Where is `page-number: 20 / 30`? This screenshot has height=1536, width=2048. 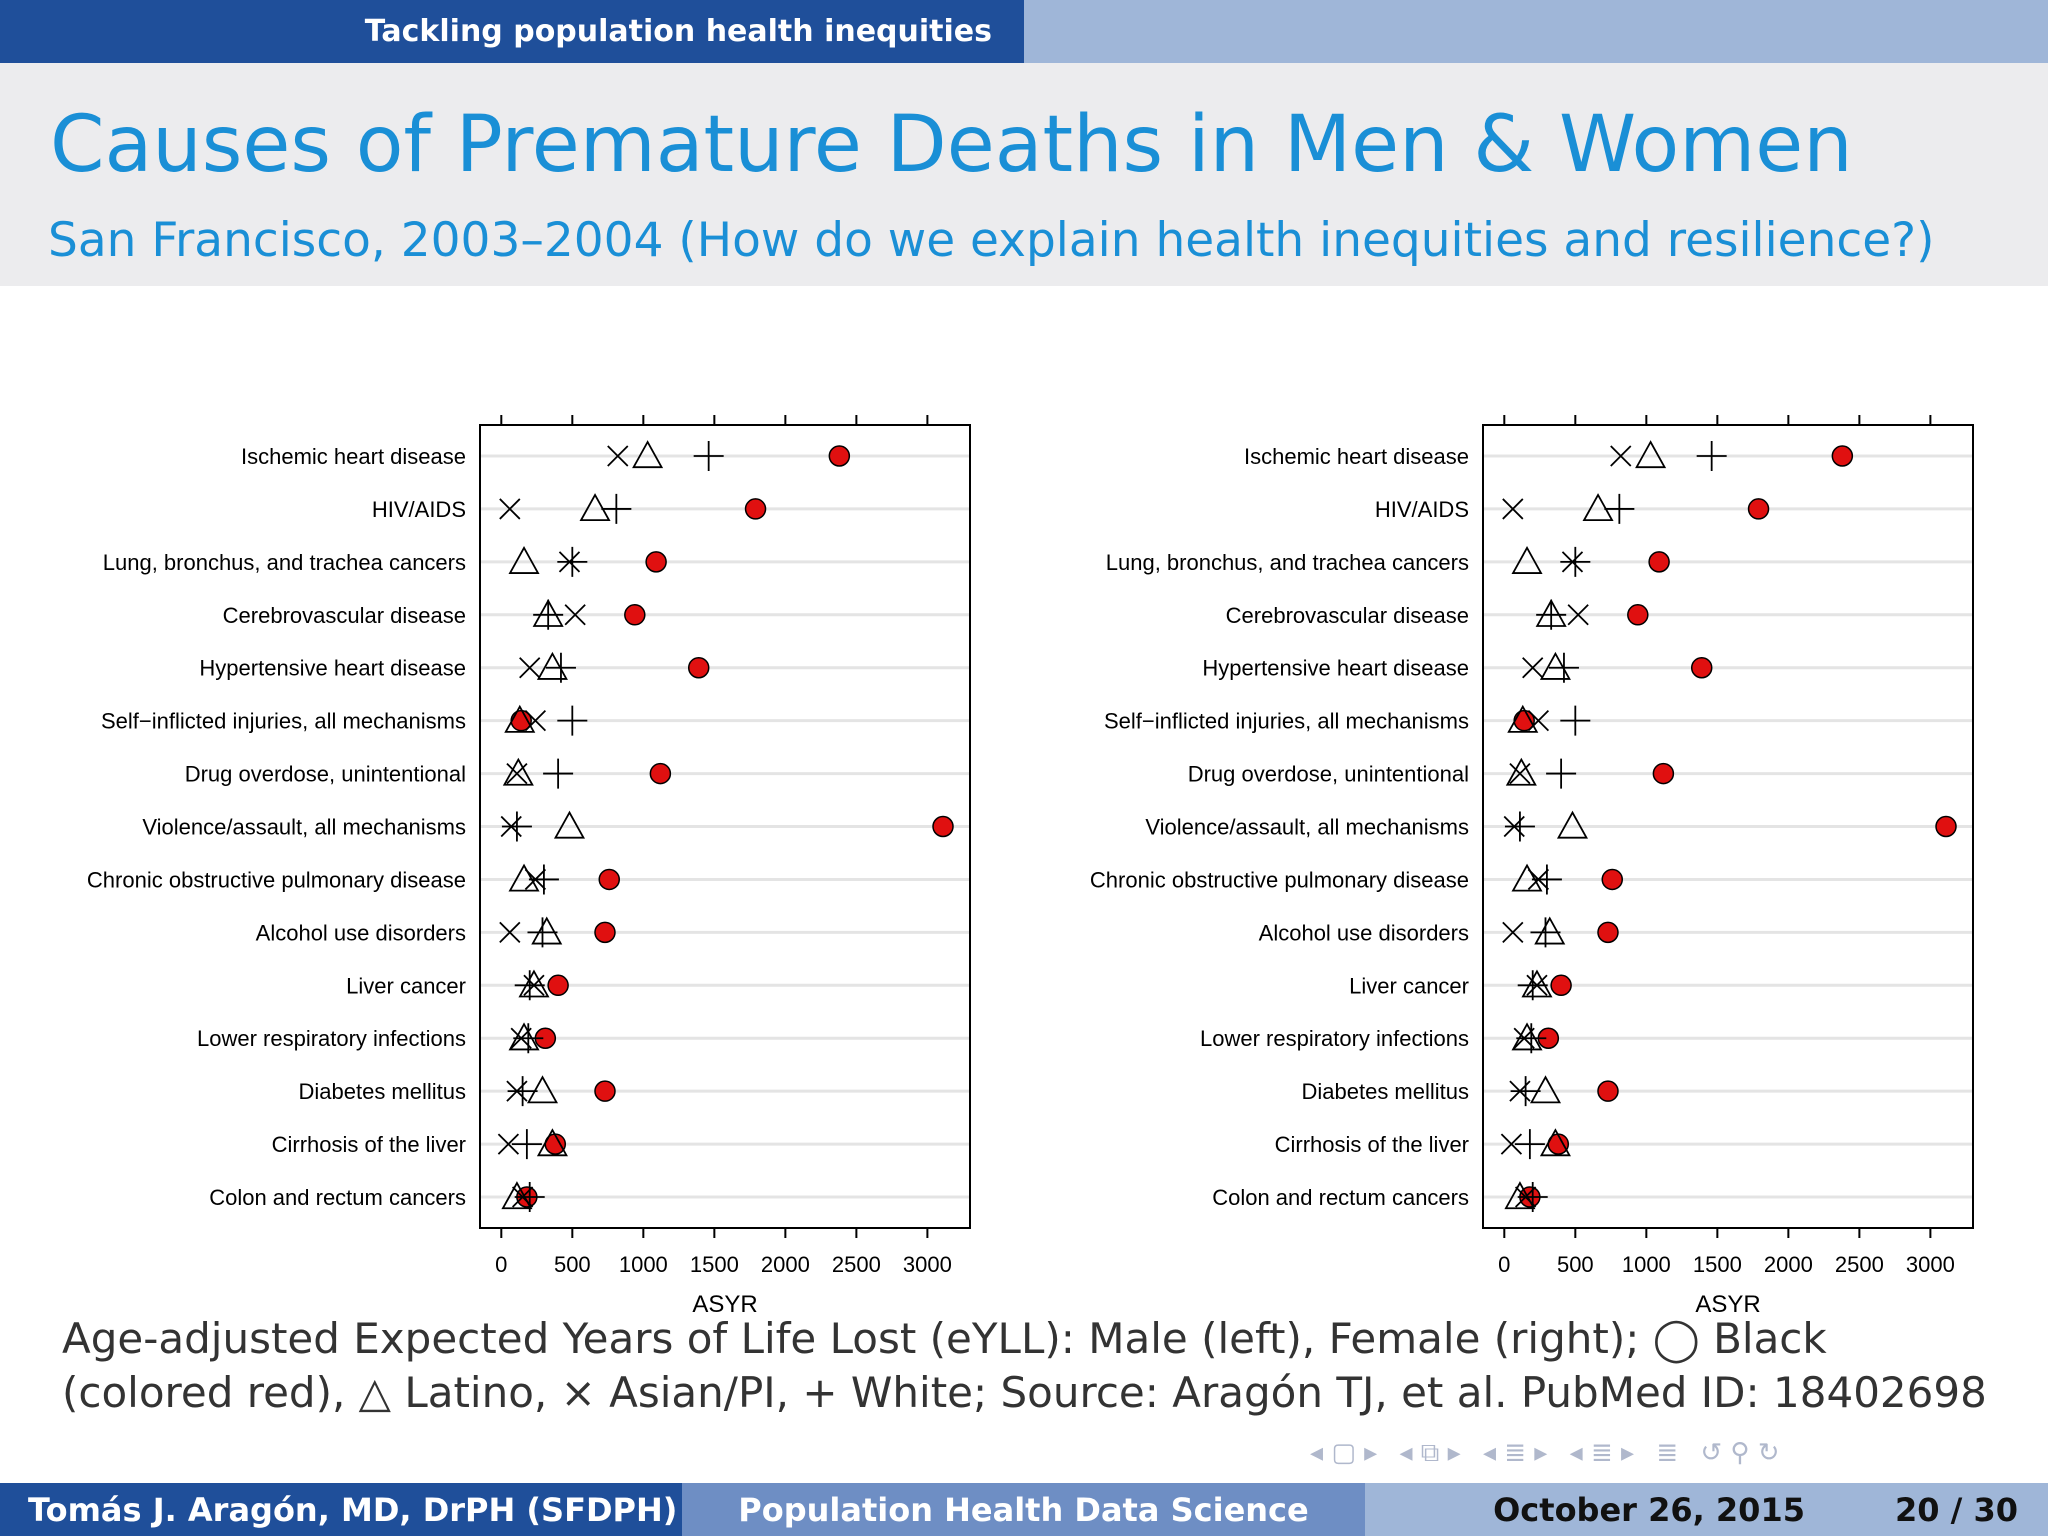 page-number: 20 / 30 is located at coordinates (1956, 1509).